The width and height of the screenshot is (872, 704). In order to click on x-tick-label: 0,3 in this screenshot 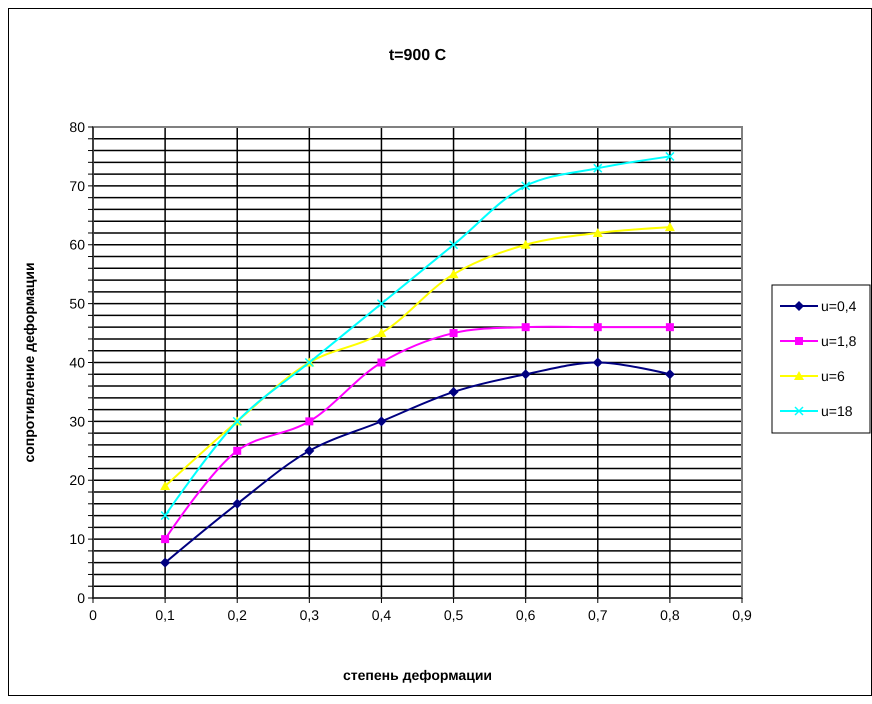, I will do `click(310, 615)`.